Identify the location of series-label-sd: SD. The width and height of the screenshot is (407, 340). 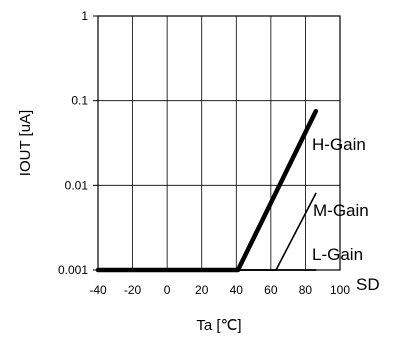
(368, 284).